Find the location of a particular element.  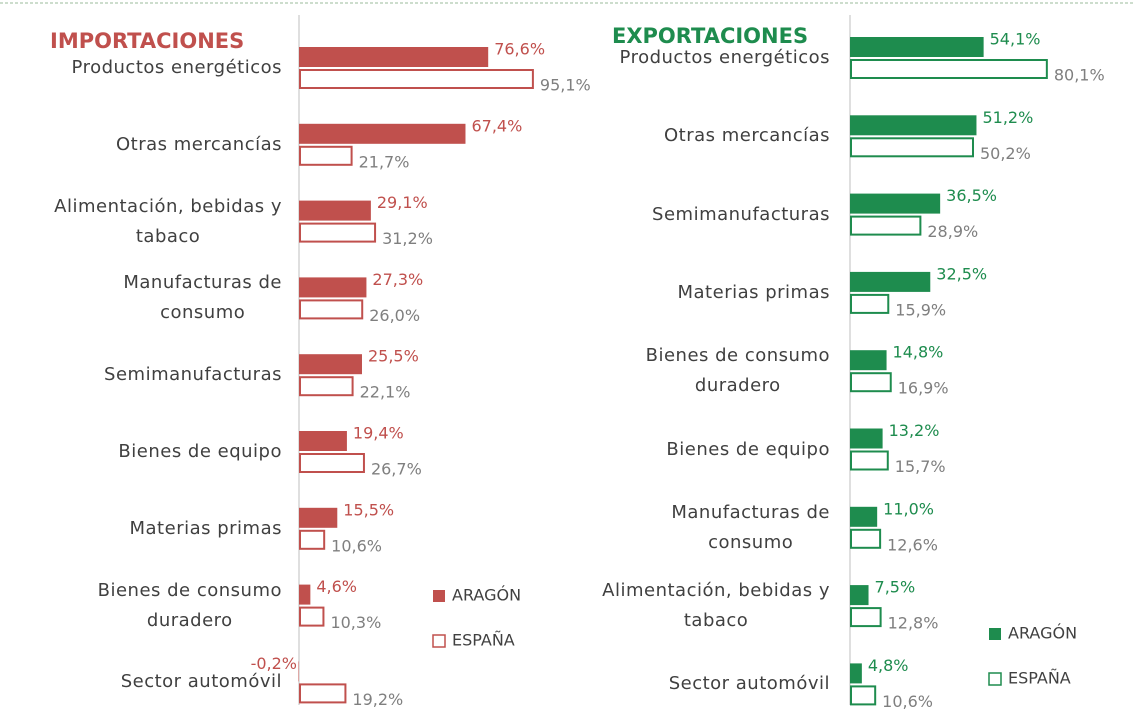

value-label: 27,3% is located at coordinates (397, 279).